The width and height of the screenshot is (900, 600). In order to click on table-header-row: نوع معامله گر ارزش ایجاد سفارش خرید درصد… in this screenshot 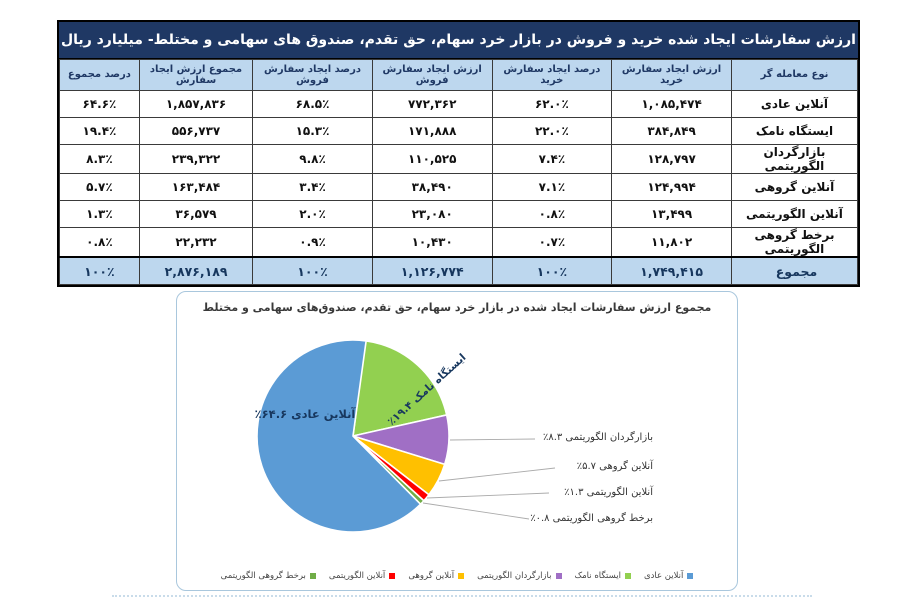, I will do `click(459, 75)`.